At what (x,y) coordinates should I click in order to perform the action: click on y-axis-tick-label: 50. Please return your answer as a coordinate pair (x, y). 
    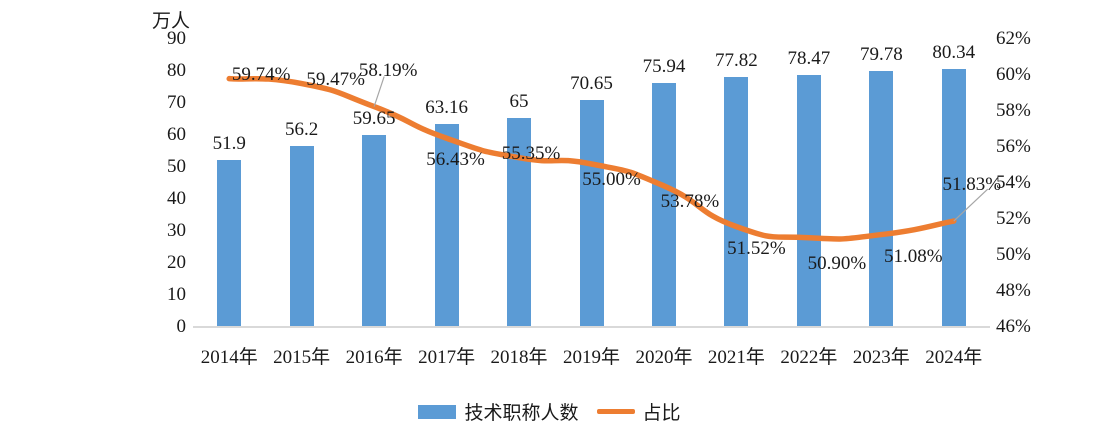
    Looking at the image, I should click on (176, 166).